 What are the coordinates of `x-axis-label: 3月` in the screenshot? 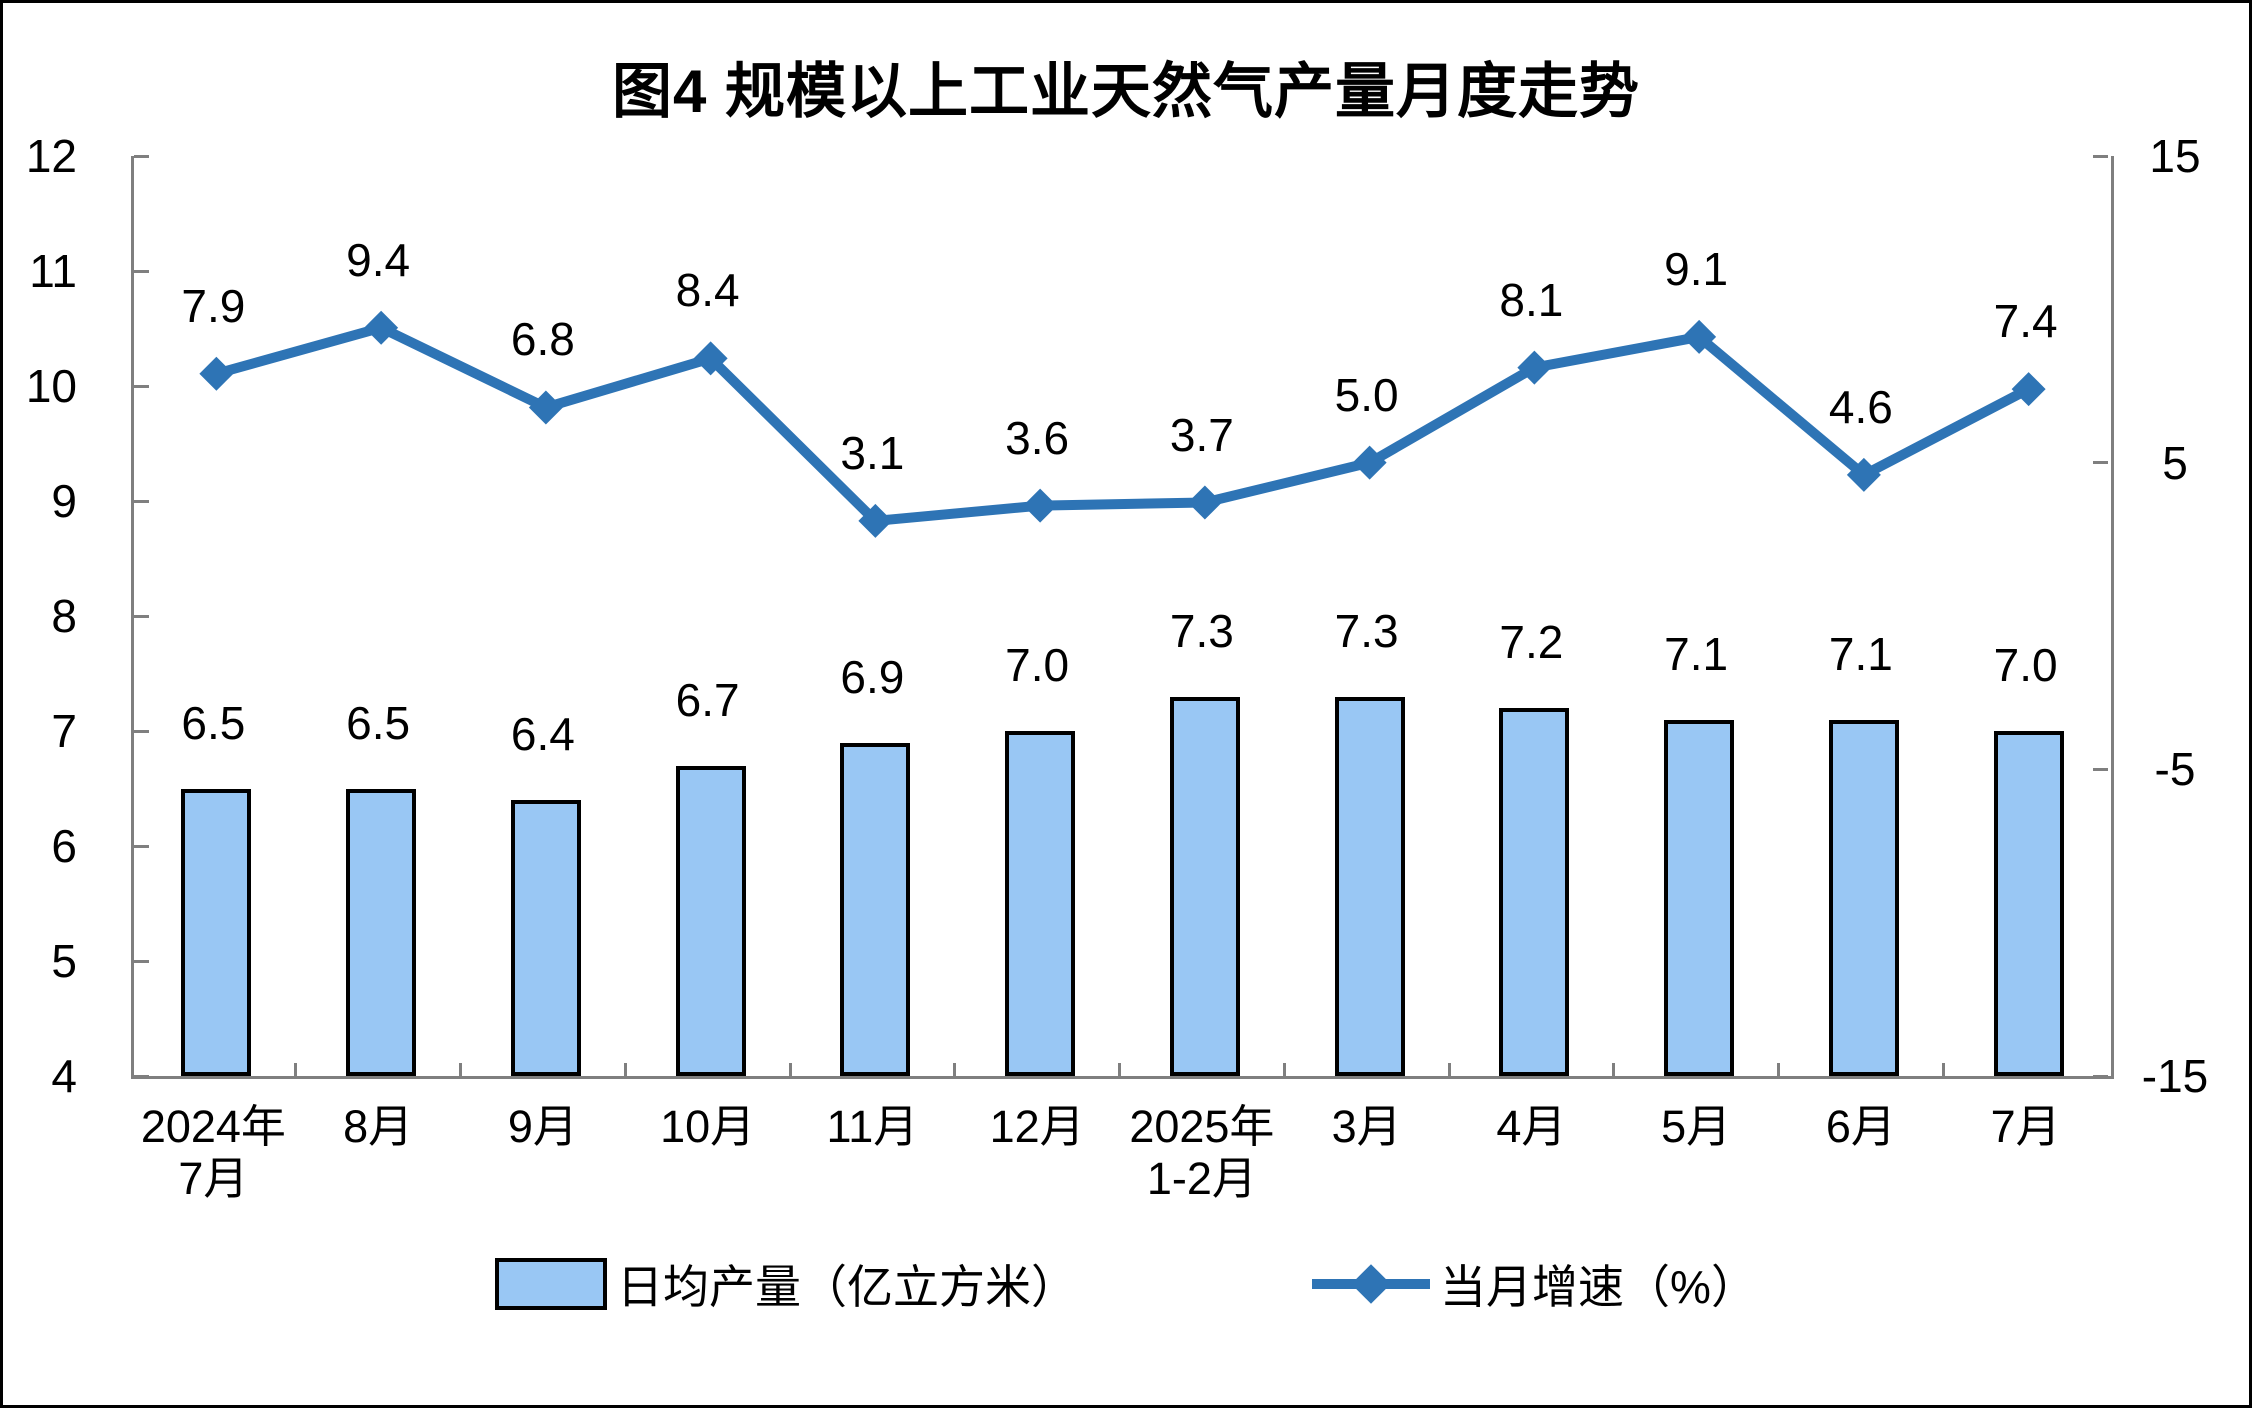 It's located at (1367, 1127).